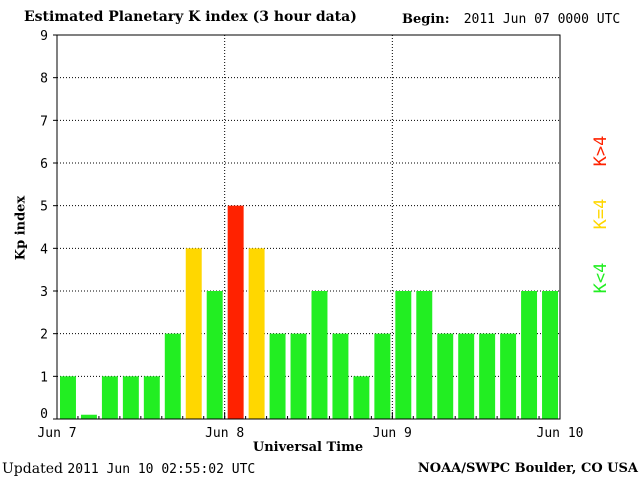 The width and height of the screenshot is (640, 480). What do you see at coordinates (56, 433) in the screenshot?
I see `x-tick-label: Jun 7` at bounding box center [56, 433].